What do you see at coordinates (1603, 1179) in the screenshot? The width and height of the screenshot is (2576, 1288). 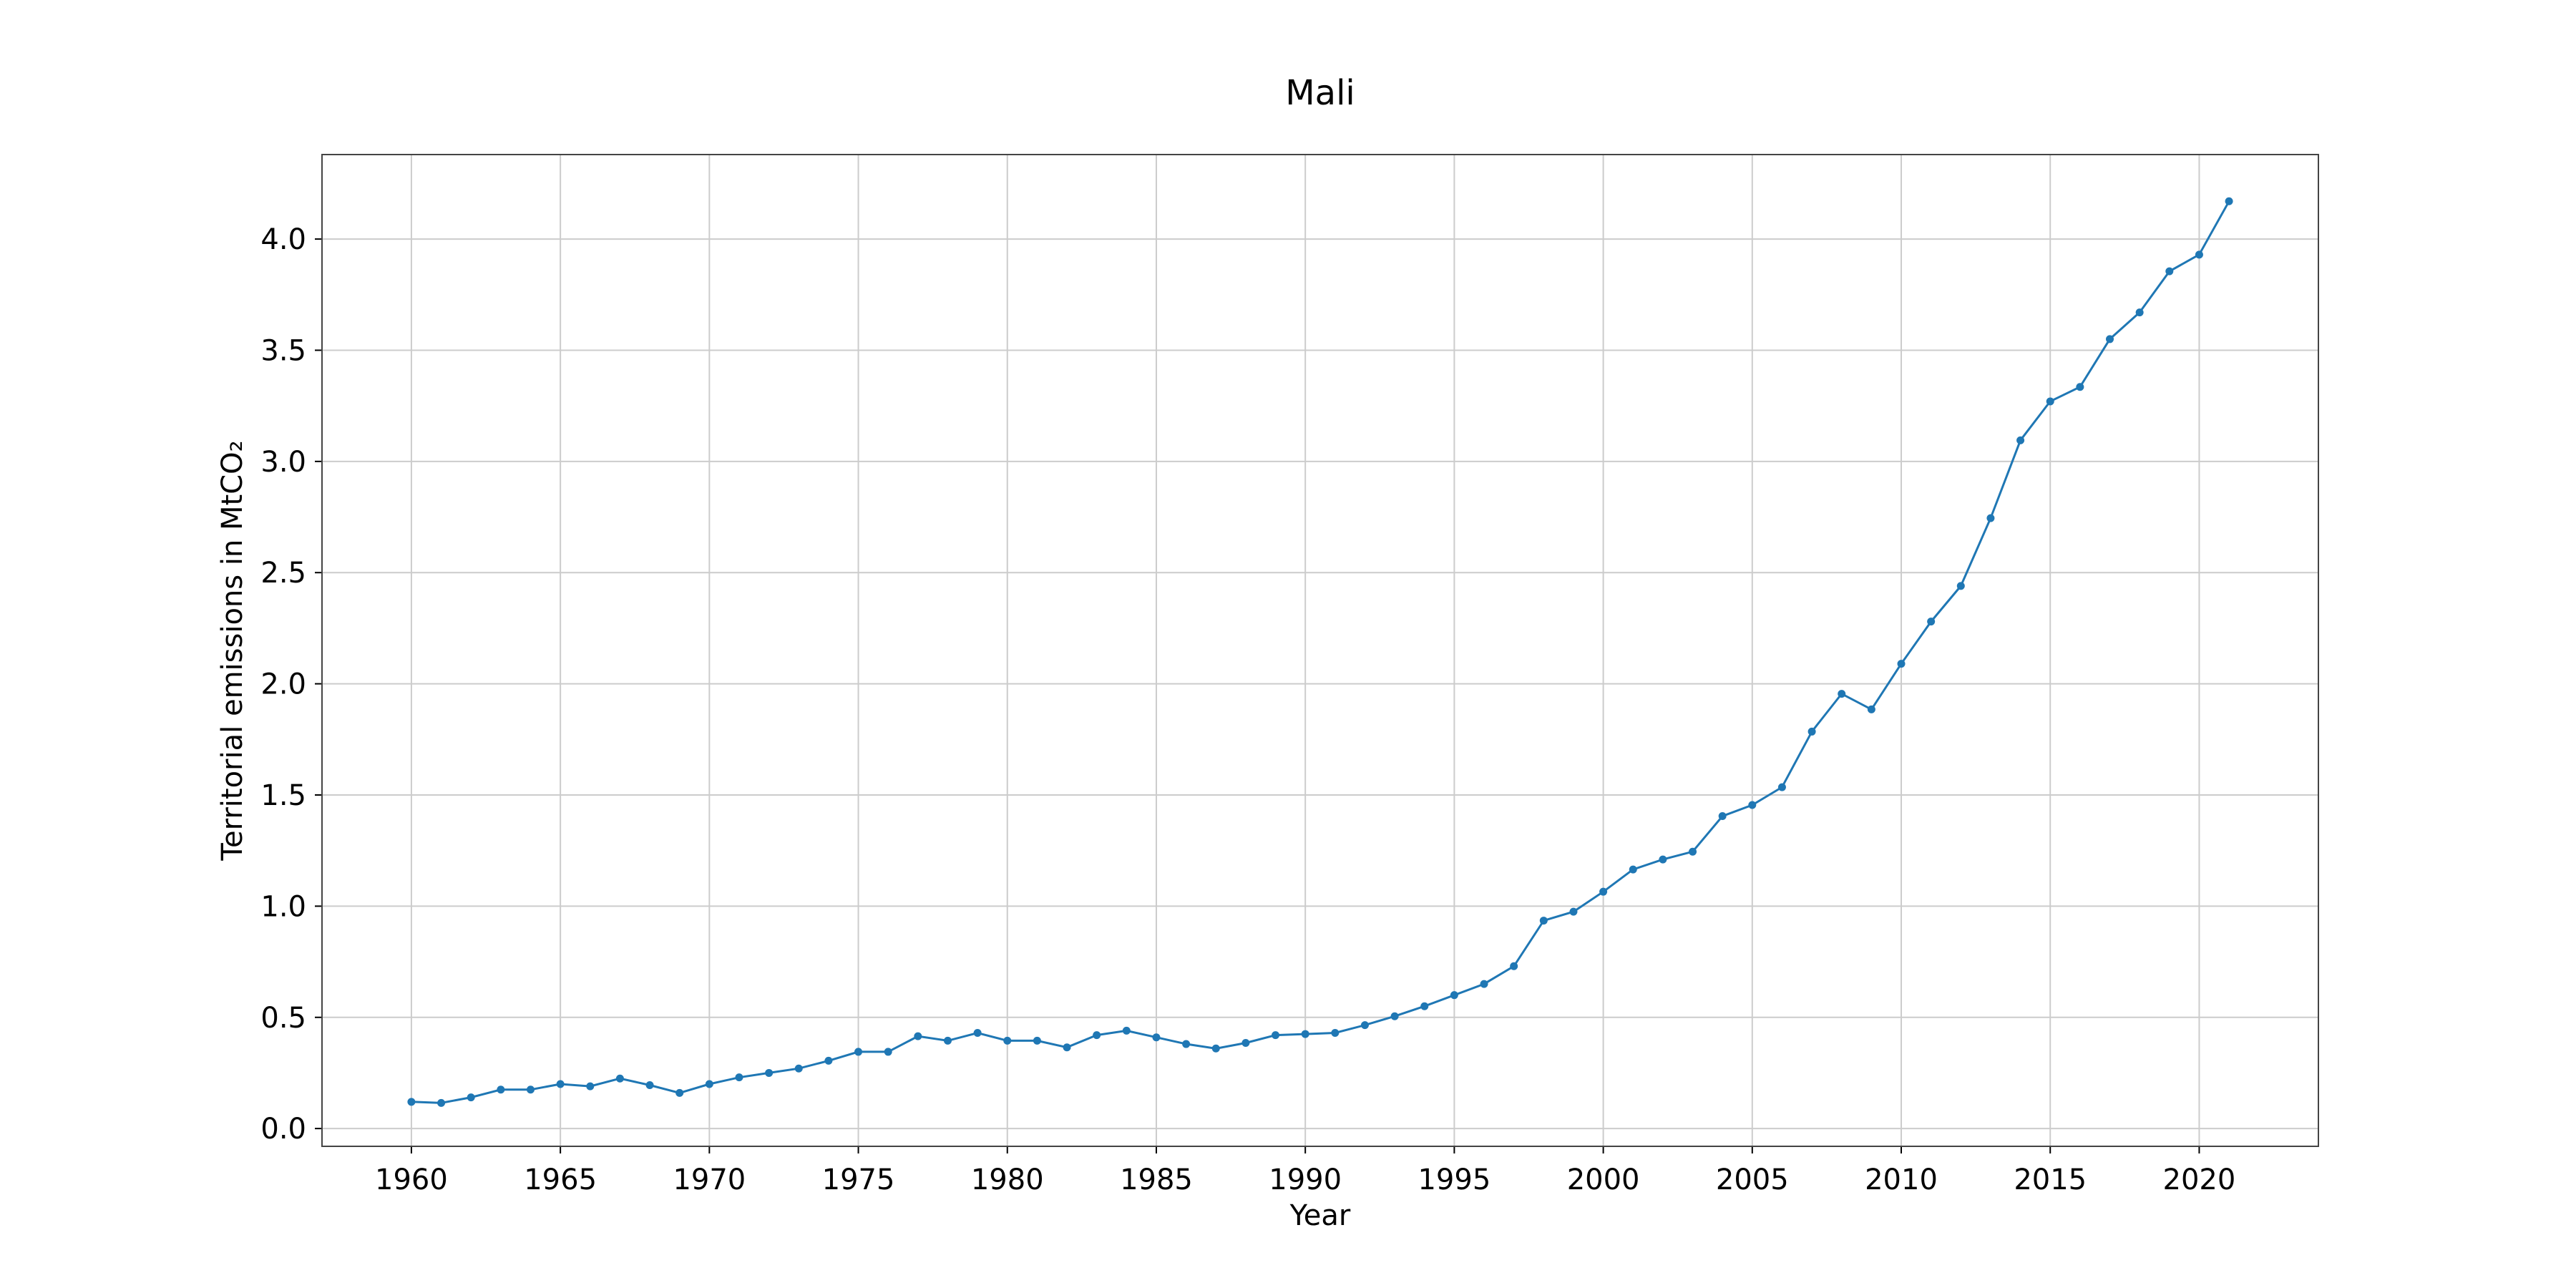 I see `x-tick-label: 2000` at bounding box center [1603, 1179].